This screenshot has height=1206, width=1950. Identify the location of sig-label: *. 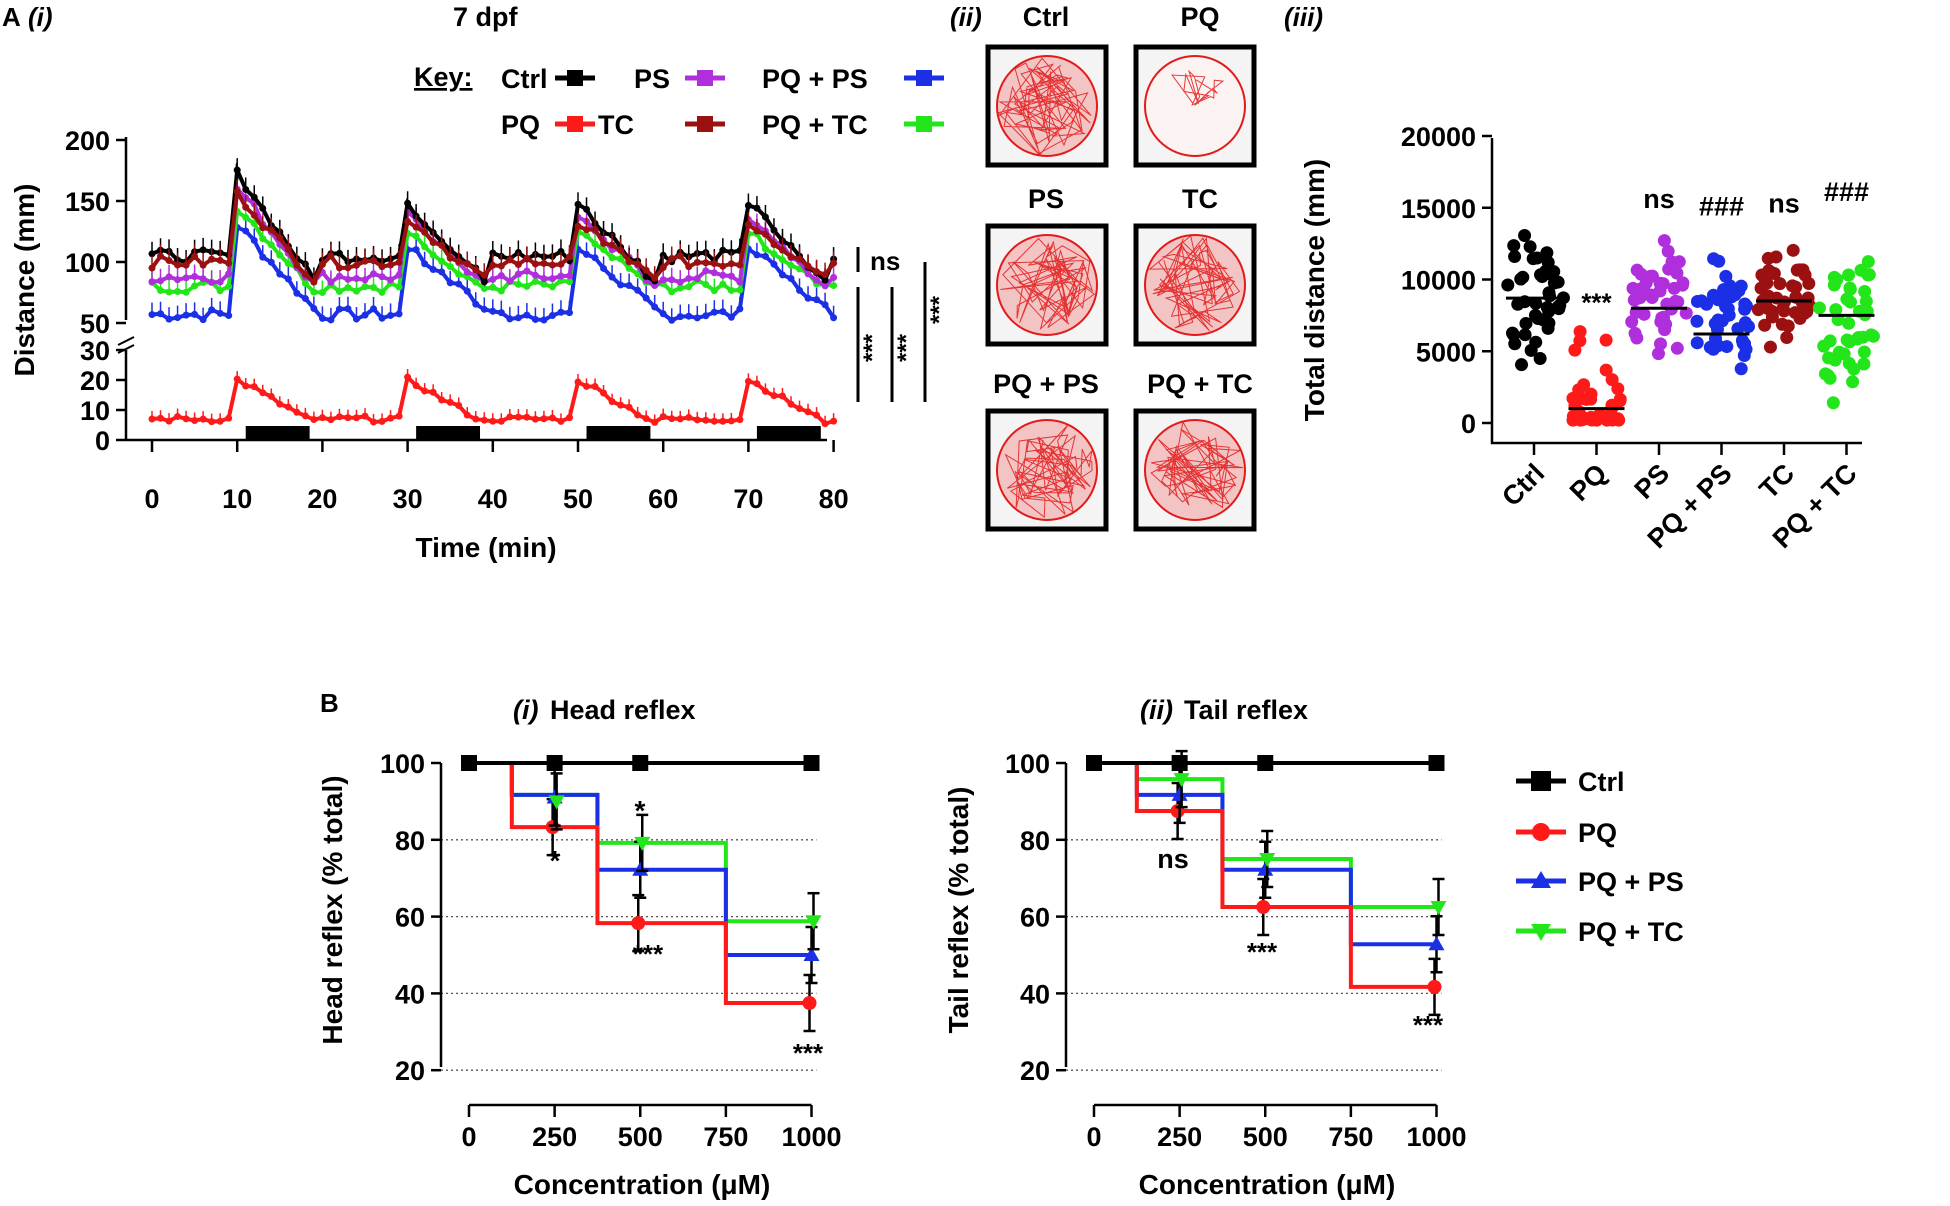
(640, 810).